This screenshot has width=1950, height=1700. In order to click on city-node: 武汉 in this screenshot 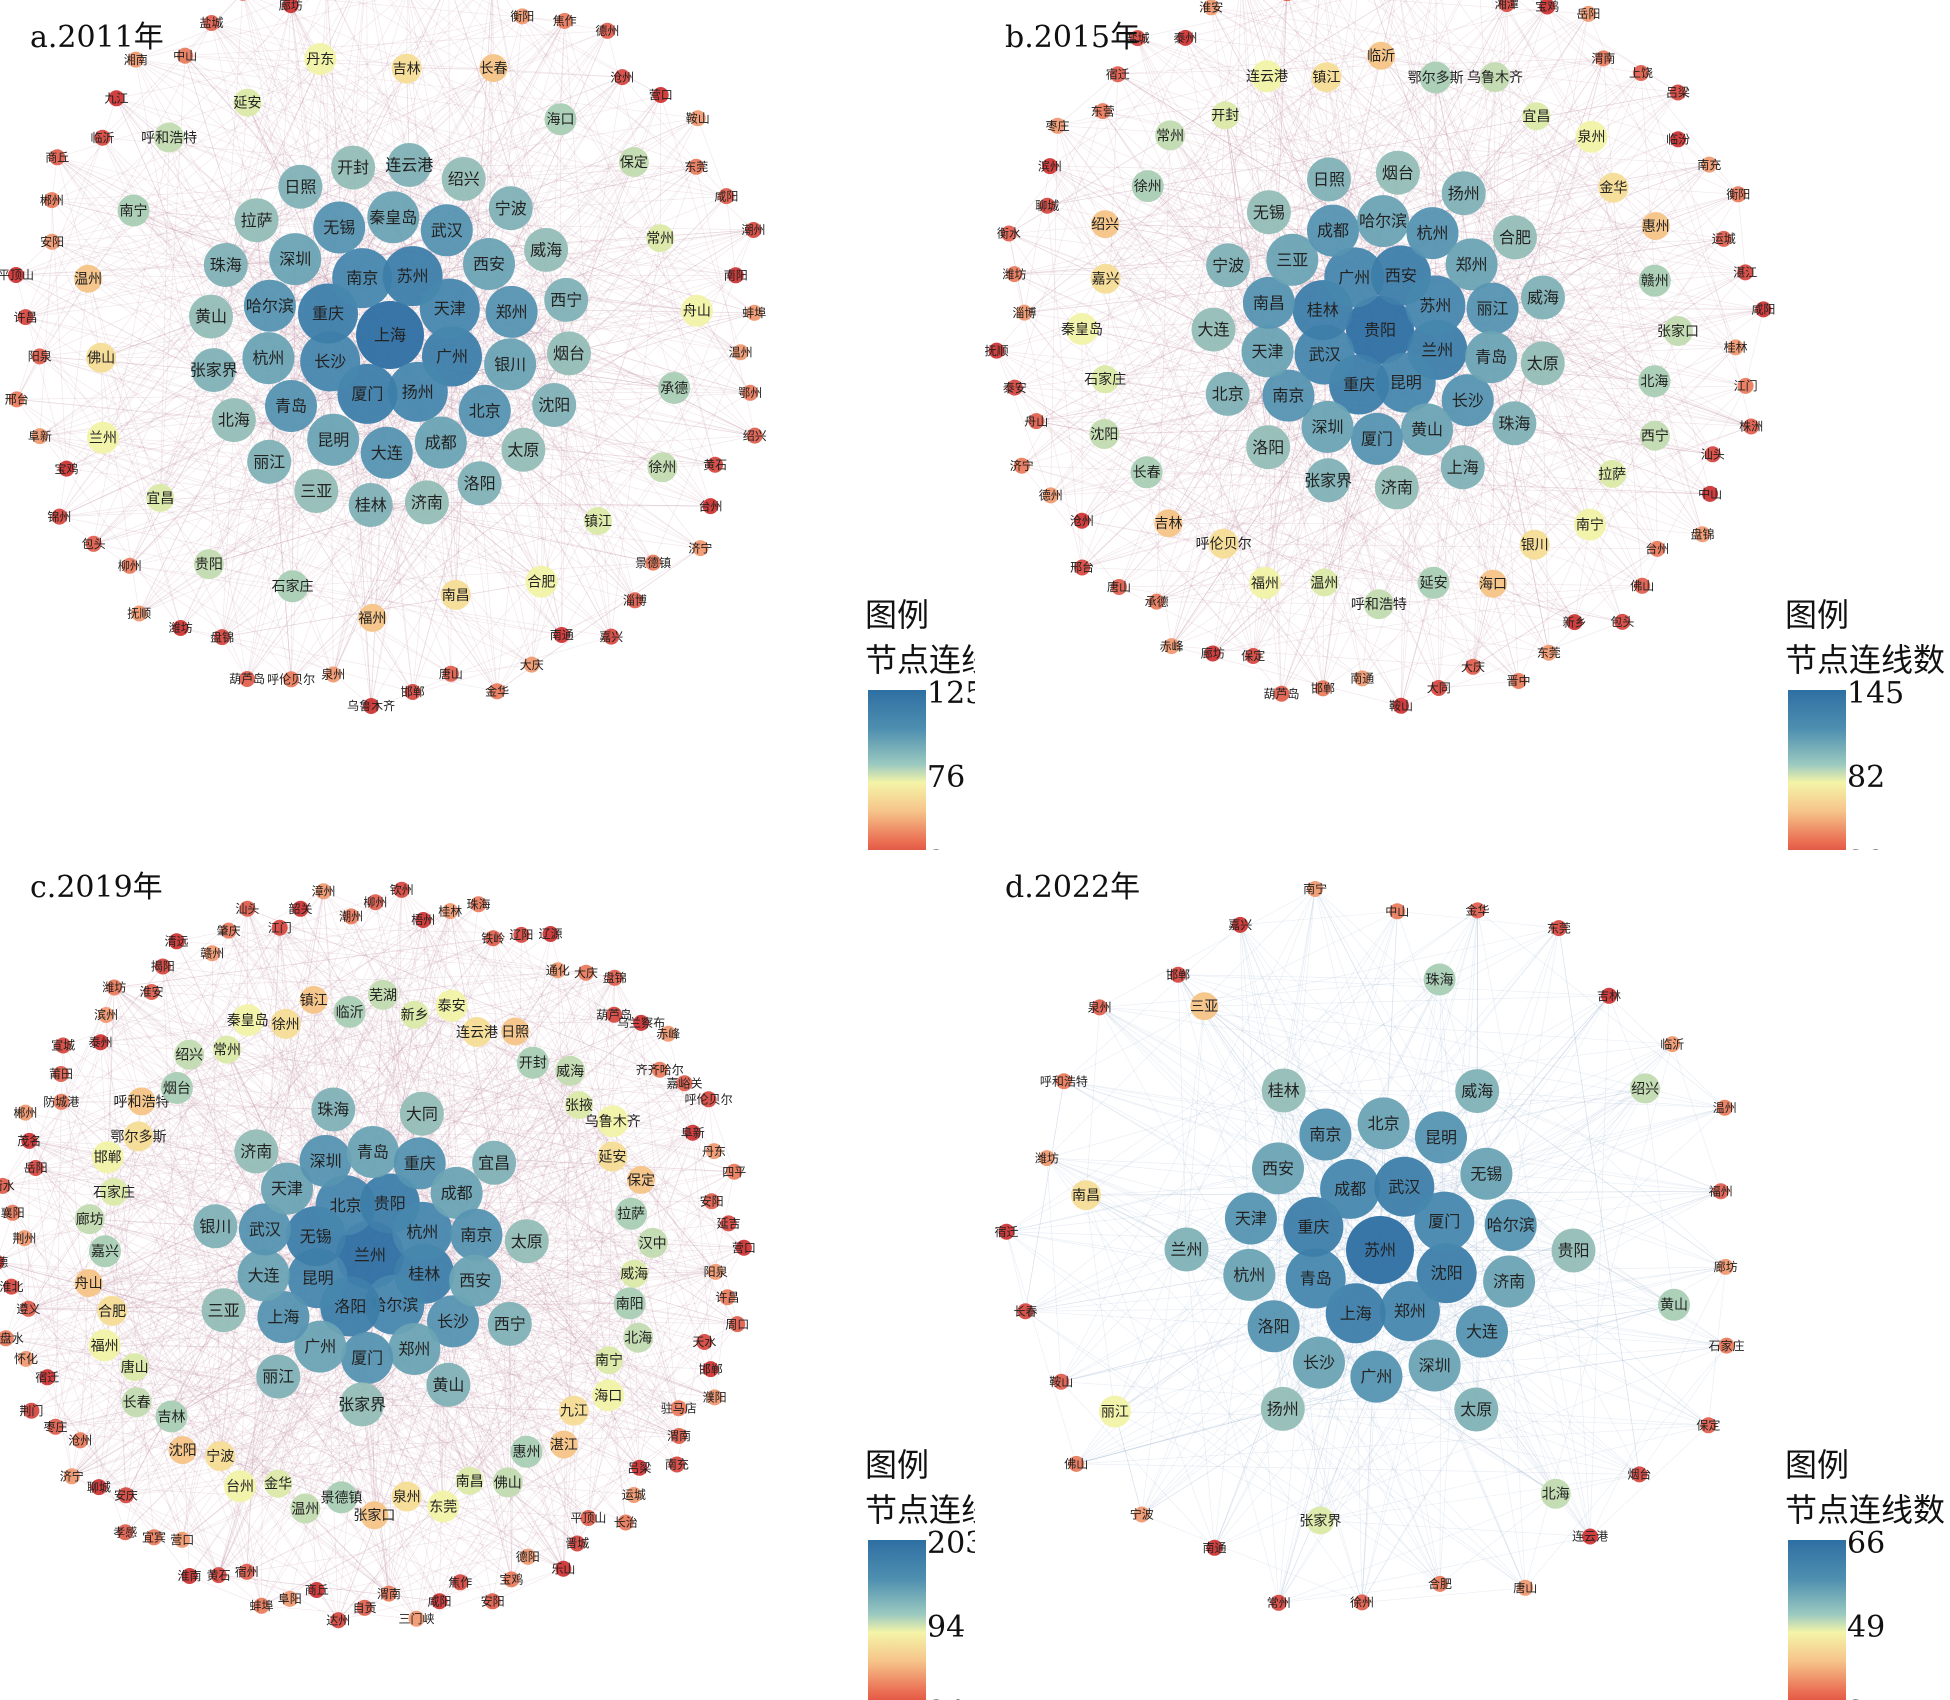, I will do `click(1324, 354)`.